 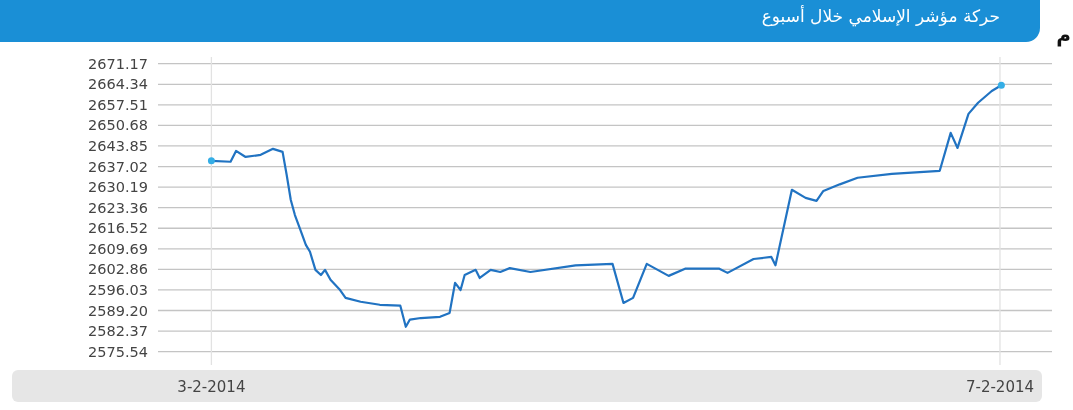 What do you see at coordinates (118, 125) in the screenshot?
I see `y-tick-label: 2650.68` at bounding box center [118, 125].